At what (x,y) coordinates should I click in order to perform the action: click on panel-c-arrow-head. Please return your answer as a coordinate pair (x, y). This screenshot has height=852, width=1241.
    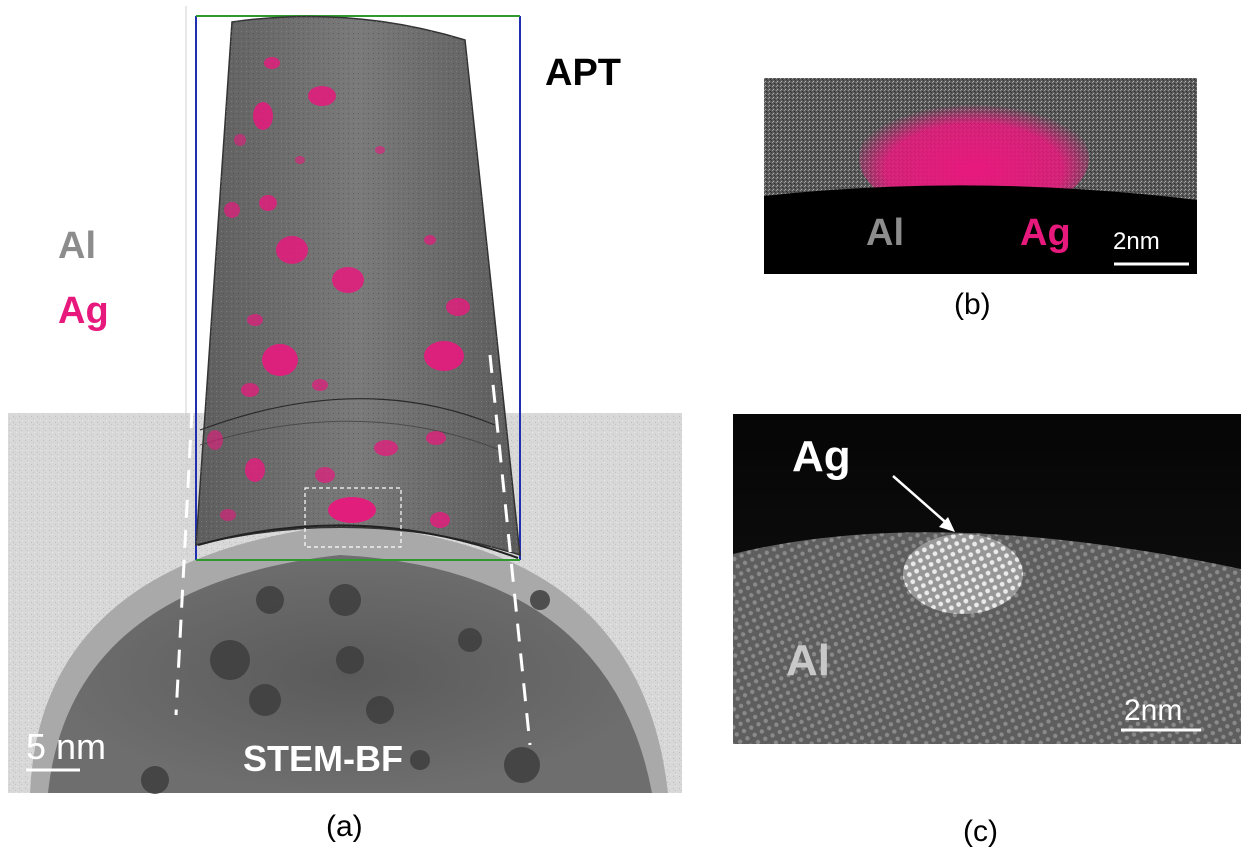
    Looking at the image, I should click on (947, 524).